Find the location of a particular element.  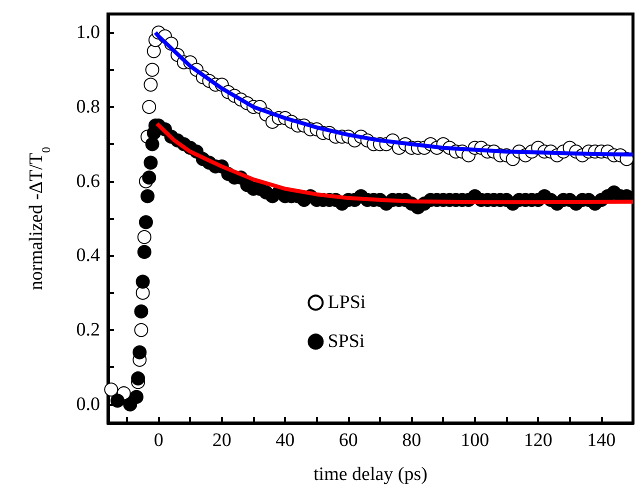

y-tick-label: 0.6 is located at coordinates (88, 181).